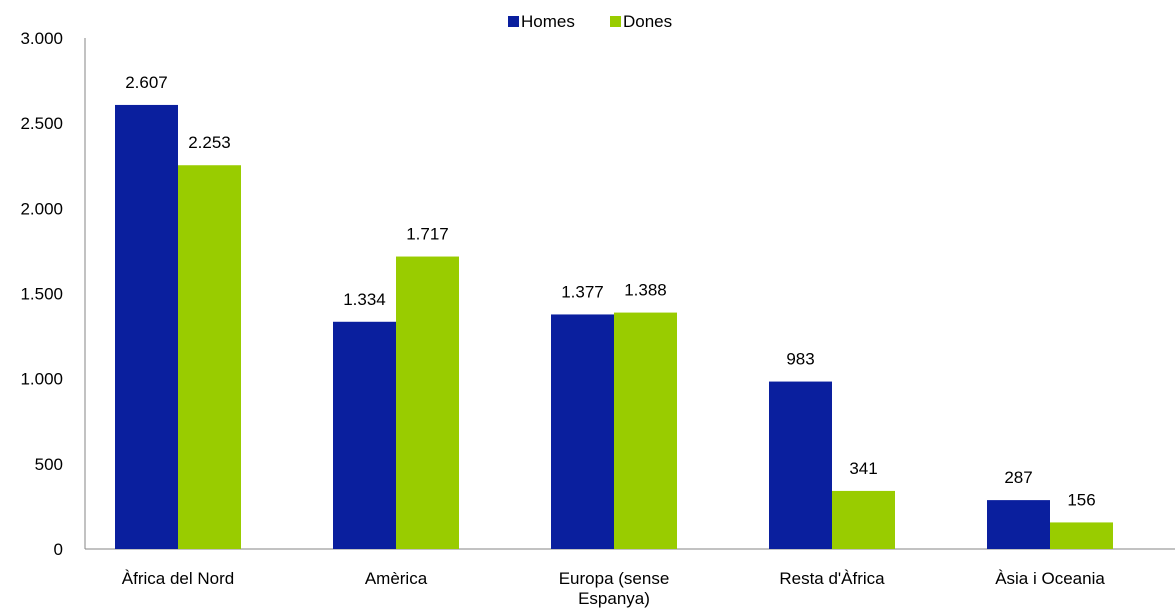 The height and width of the screenshot is (609, 1175). Describe the element at coordinates (427, 234) in the screenshot. I see `data-label-dones-1: 1.717` at that location.